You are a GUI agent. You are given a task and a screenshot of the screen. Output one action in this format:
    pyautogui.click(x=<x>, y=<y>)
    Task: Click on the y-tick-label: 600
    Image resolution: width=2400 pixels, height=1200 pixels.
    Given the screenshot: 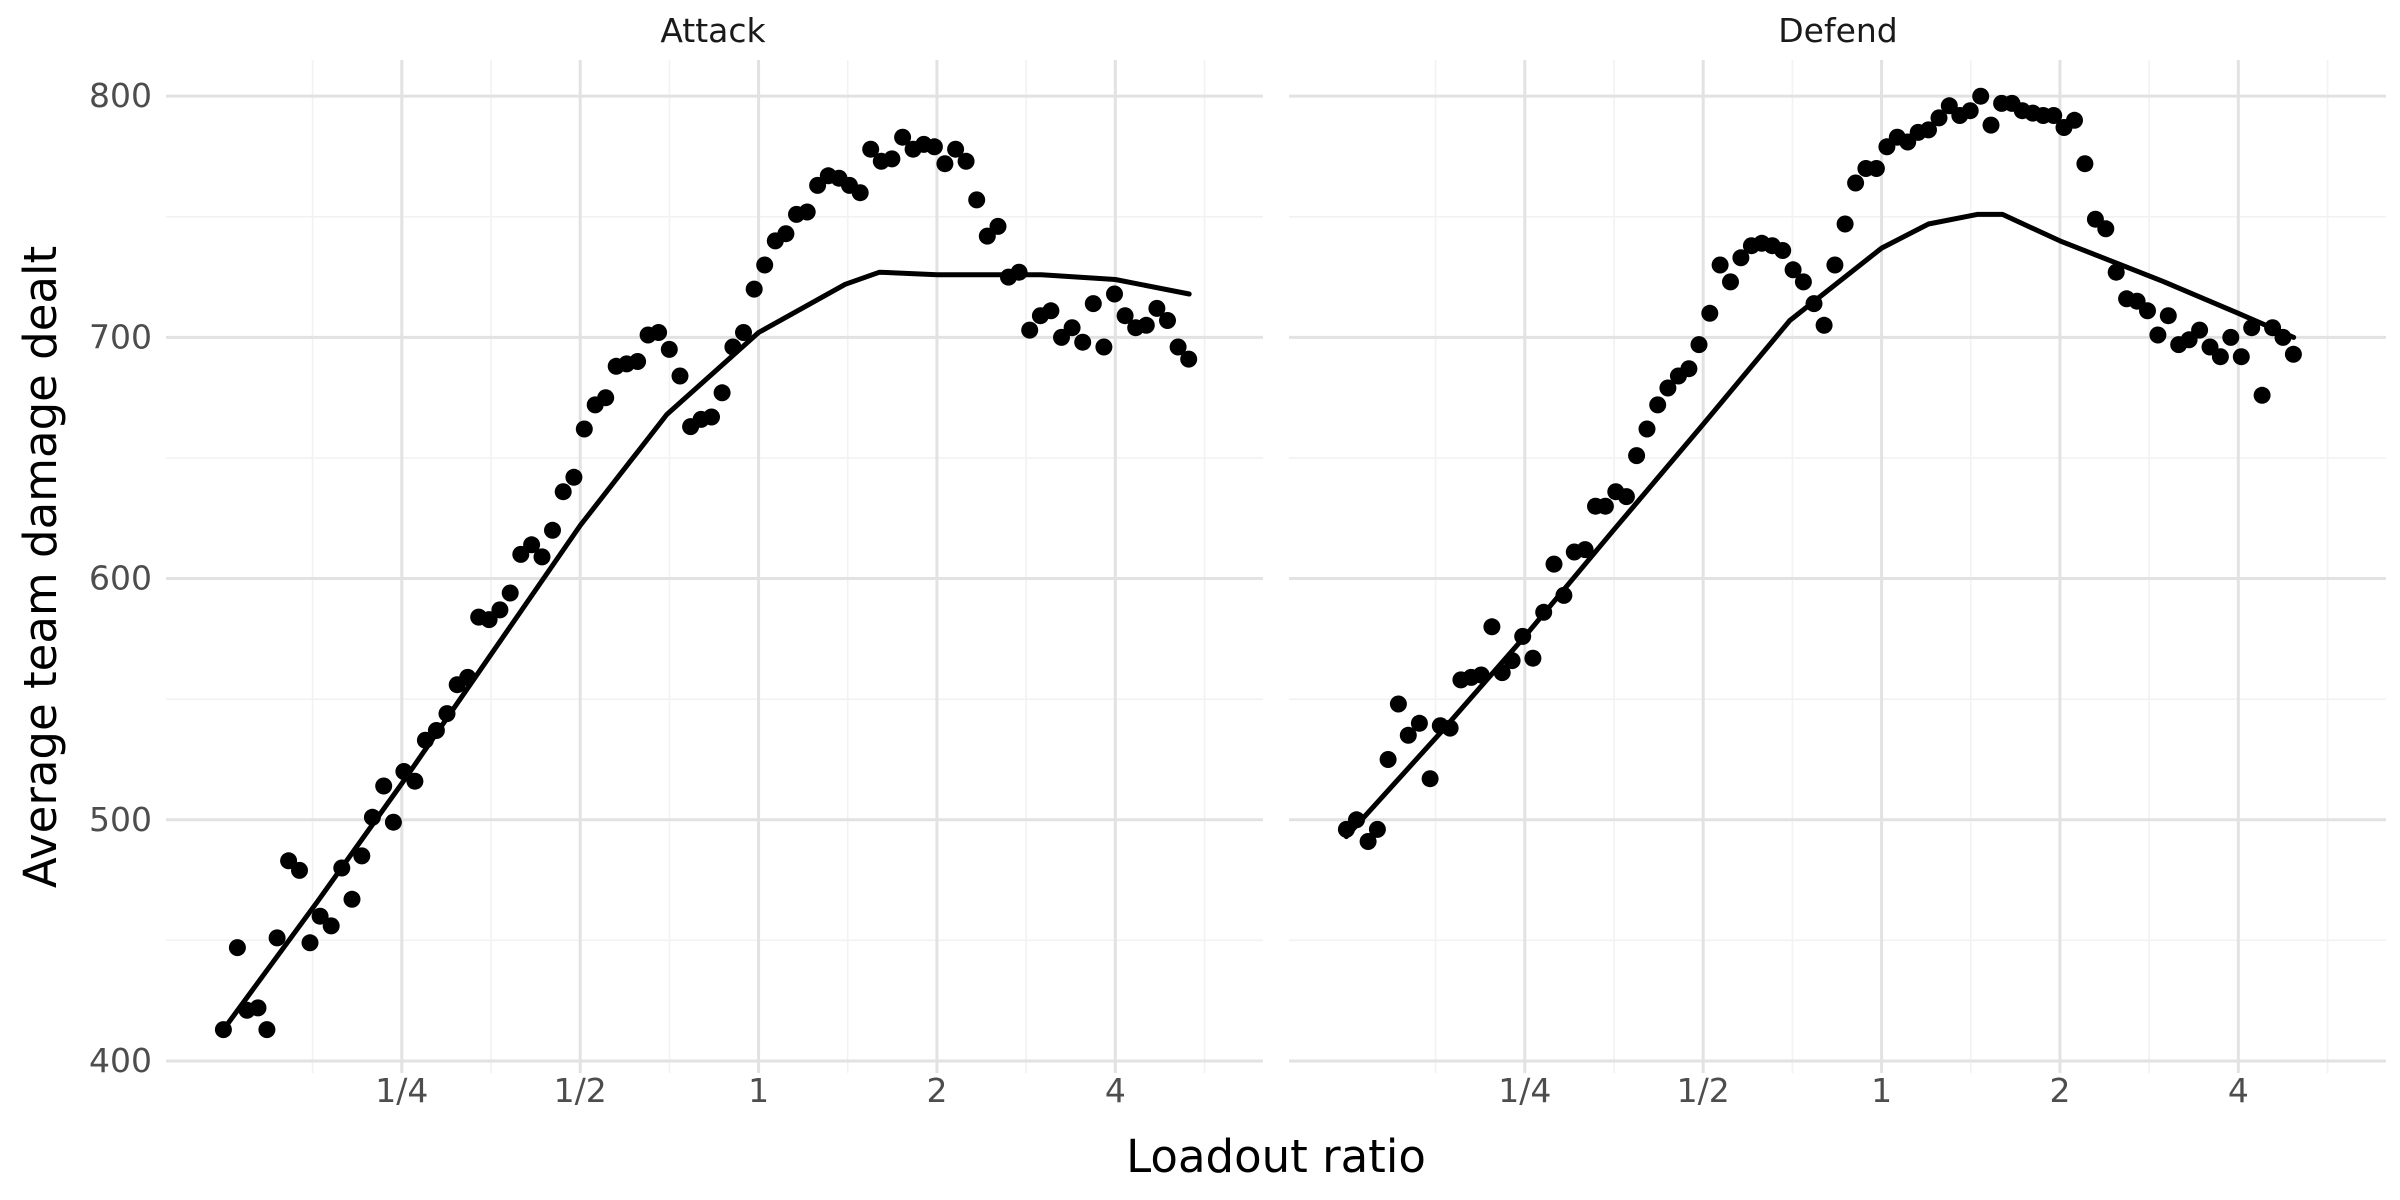 What is the action you would take?
    pyautogui.click(x=120, y=578)
    